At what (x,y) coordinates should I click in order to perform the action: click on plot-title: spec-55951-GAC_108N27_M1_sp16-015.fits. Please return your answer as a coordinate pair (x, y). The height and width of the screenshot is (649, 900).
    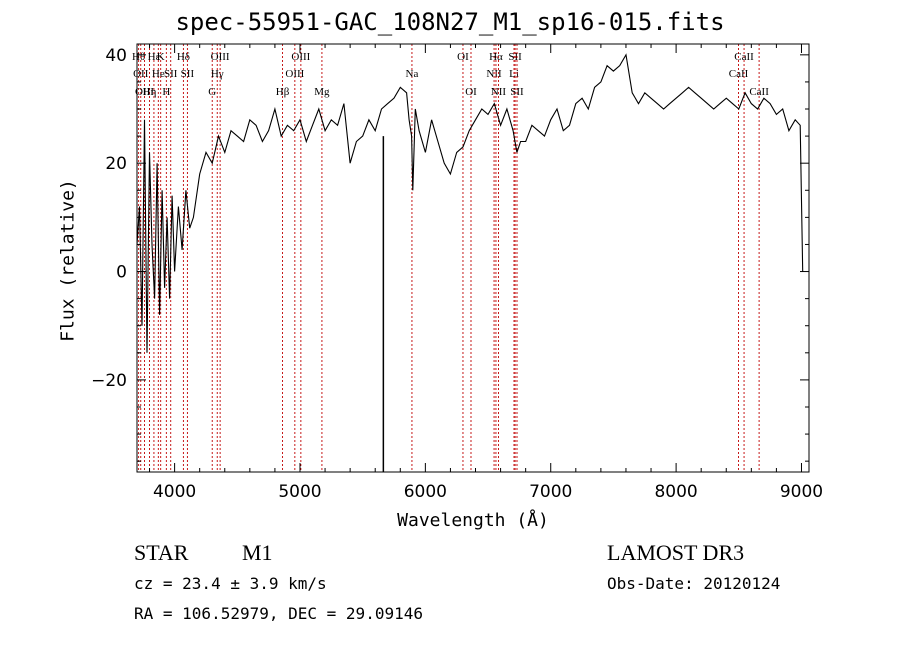
    Looking at the image, I should click on (450, 22).